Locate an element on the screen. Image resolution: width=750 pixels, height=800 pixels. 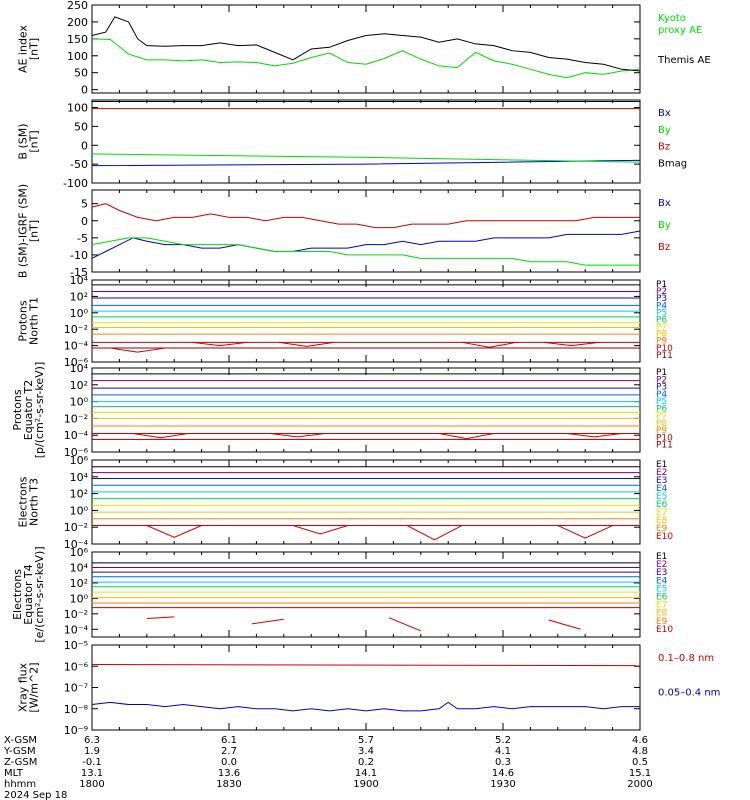
x-axis-value: 1800 is located at coordinates (91, 784).